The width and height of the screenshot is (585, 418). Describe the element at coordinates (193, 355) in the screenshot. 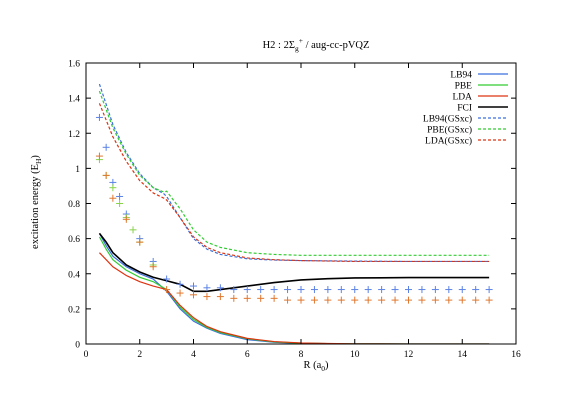

I see `x-tick-label-4: 4` at that location.